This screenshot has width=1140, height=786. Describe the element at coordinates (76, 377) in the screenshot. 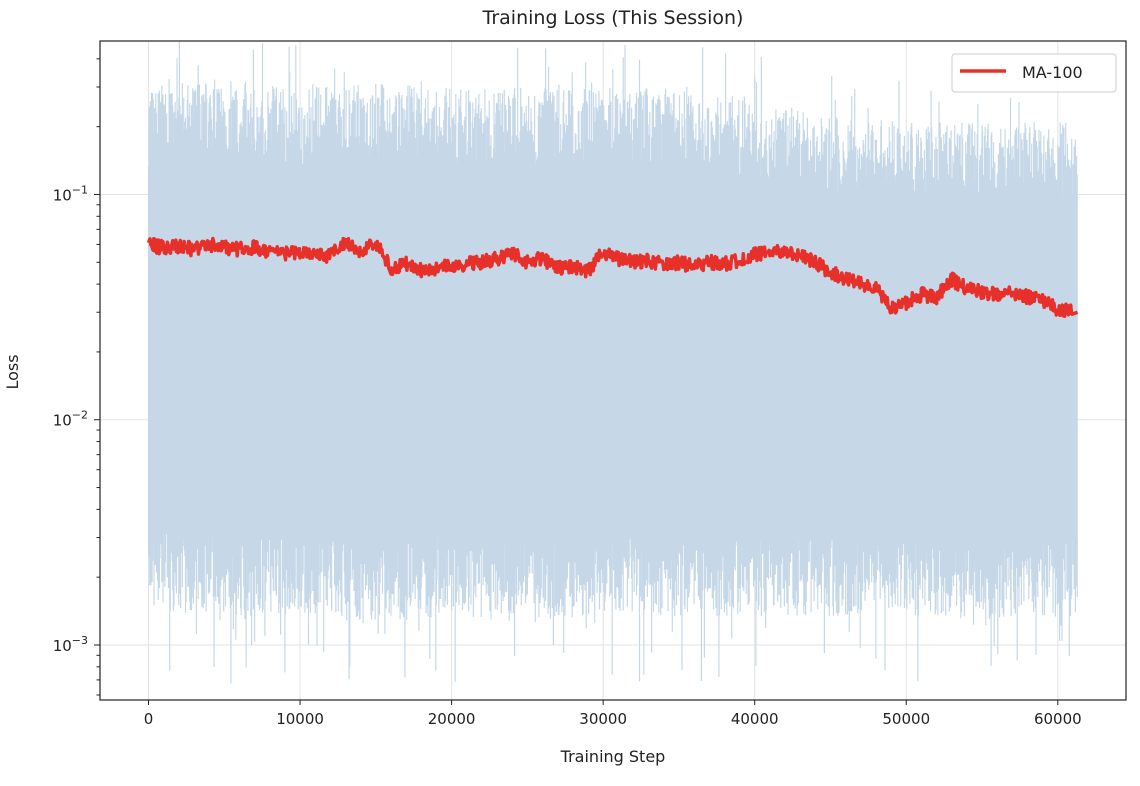

I see `y-axis: 10⁻¹ 10⁻² 10⁻³` at that location.